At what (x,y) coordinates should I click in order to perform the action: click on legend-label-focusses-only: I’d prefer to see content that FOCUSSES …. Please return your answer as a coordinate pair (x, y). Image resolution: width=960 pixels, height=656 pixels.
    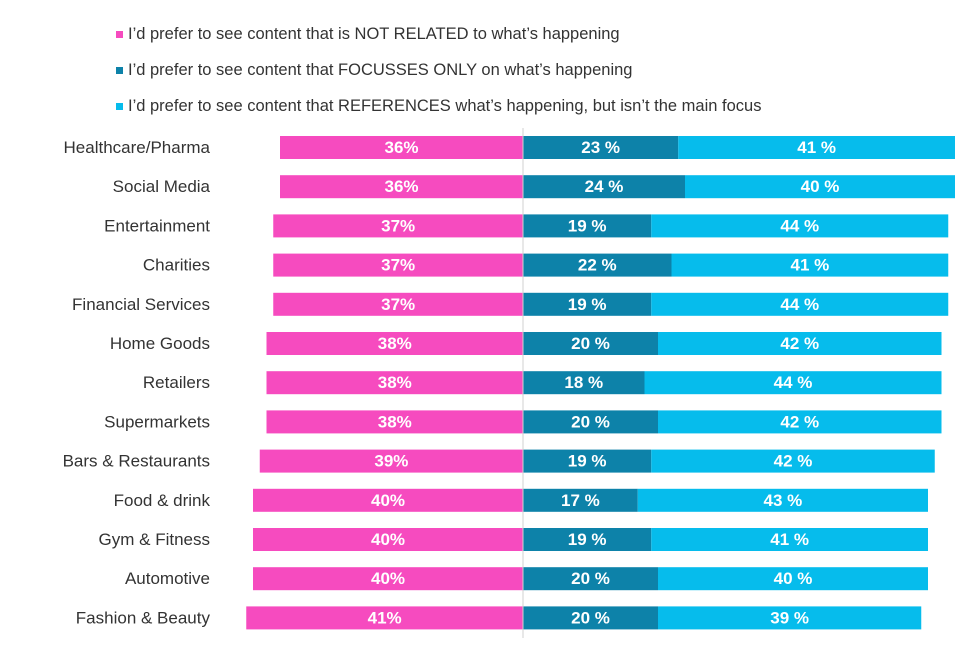
    Looking at the image, I should click on (380, 69).